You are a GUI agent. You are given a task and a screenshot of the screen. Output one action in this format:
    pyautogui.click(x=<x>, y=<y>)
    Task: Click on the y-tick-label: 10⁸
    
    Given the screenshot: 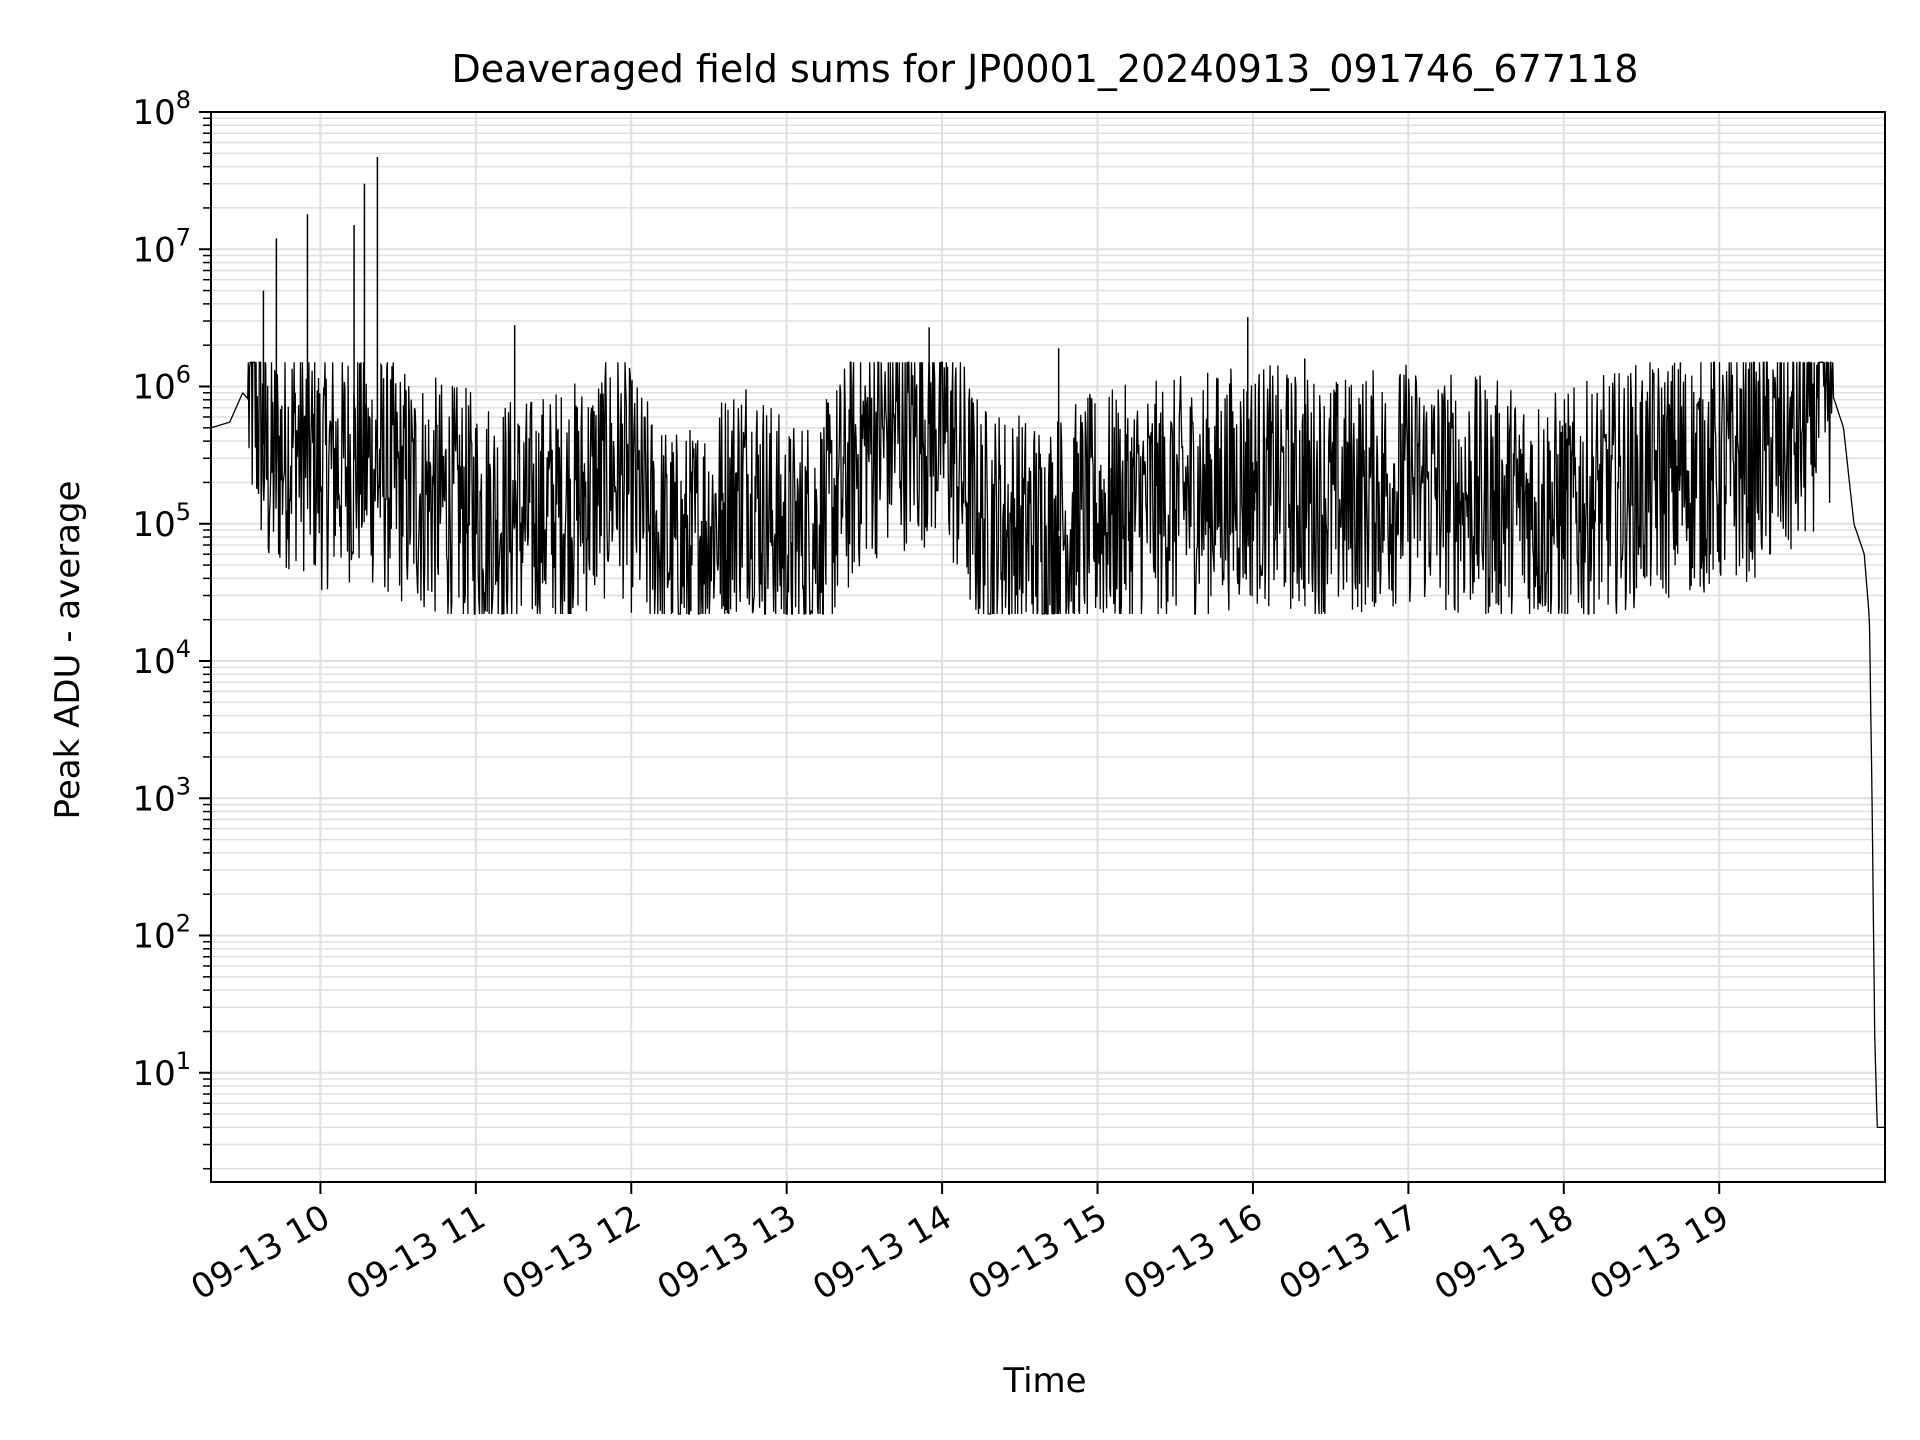 What is the action you would take?
    pyautogui.click(x=161, y=109)
    